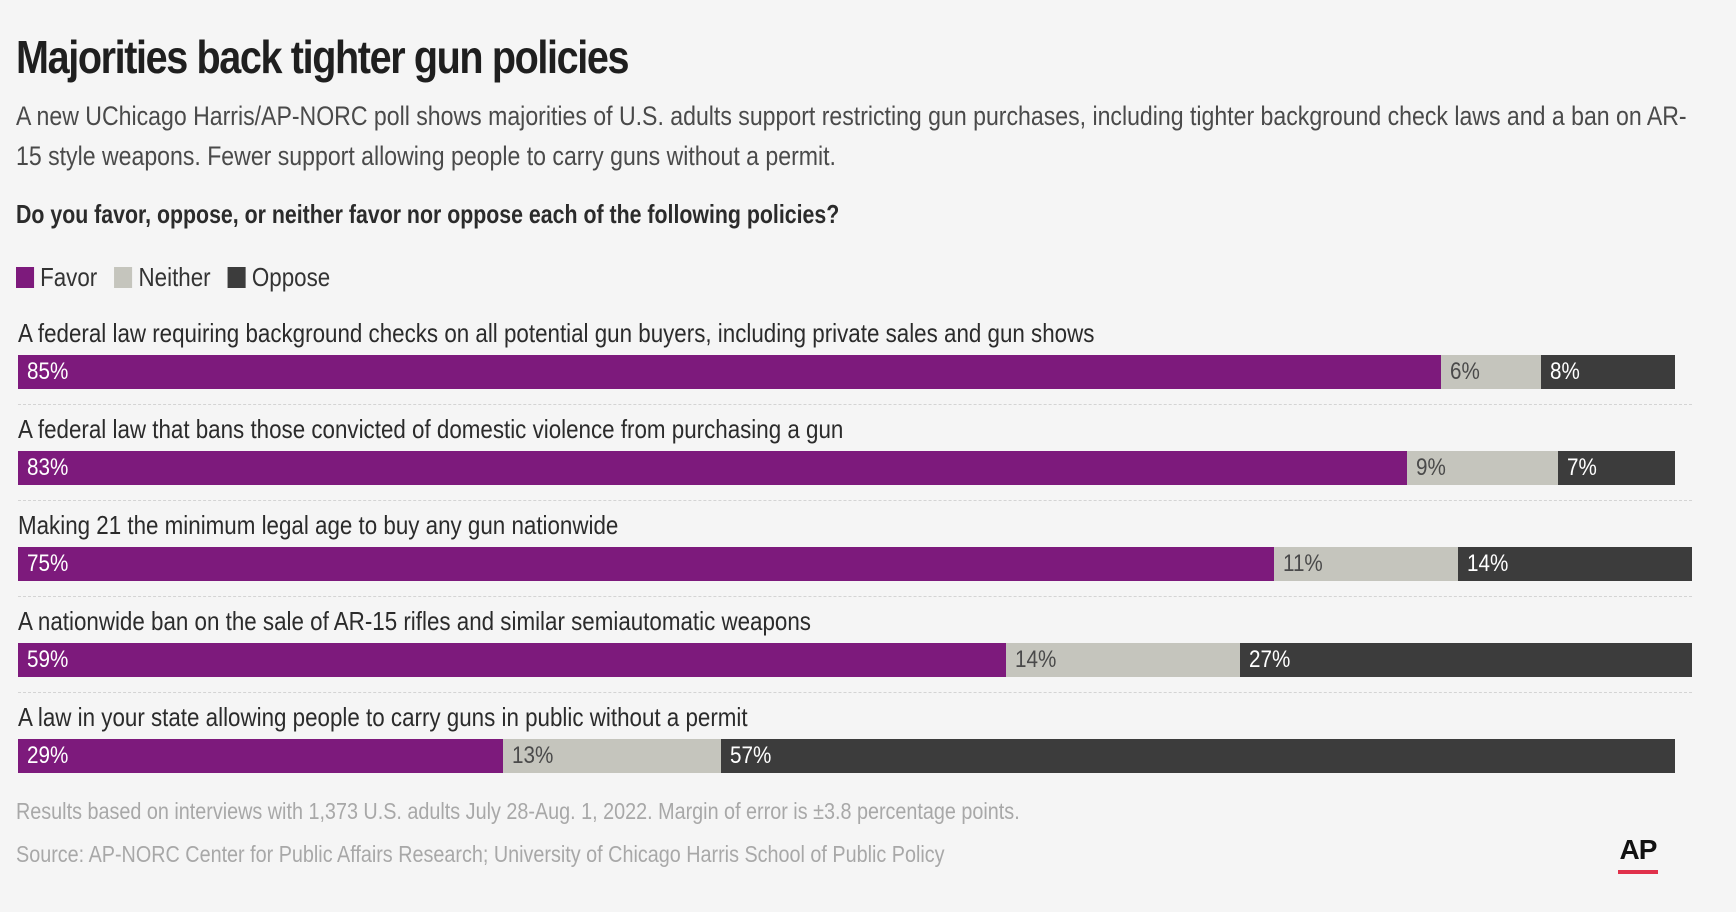 This screenshot has height=912, width=1736. Describe the element at coordinates (48, 659) in the screenshot. I see `data-label-favor: 59%` at that location.